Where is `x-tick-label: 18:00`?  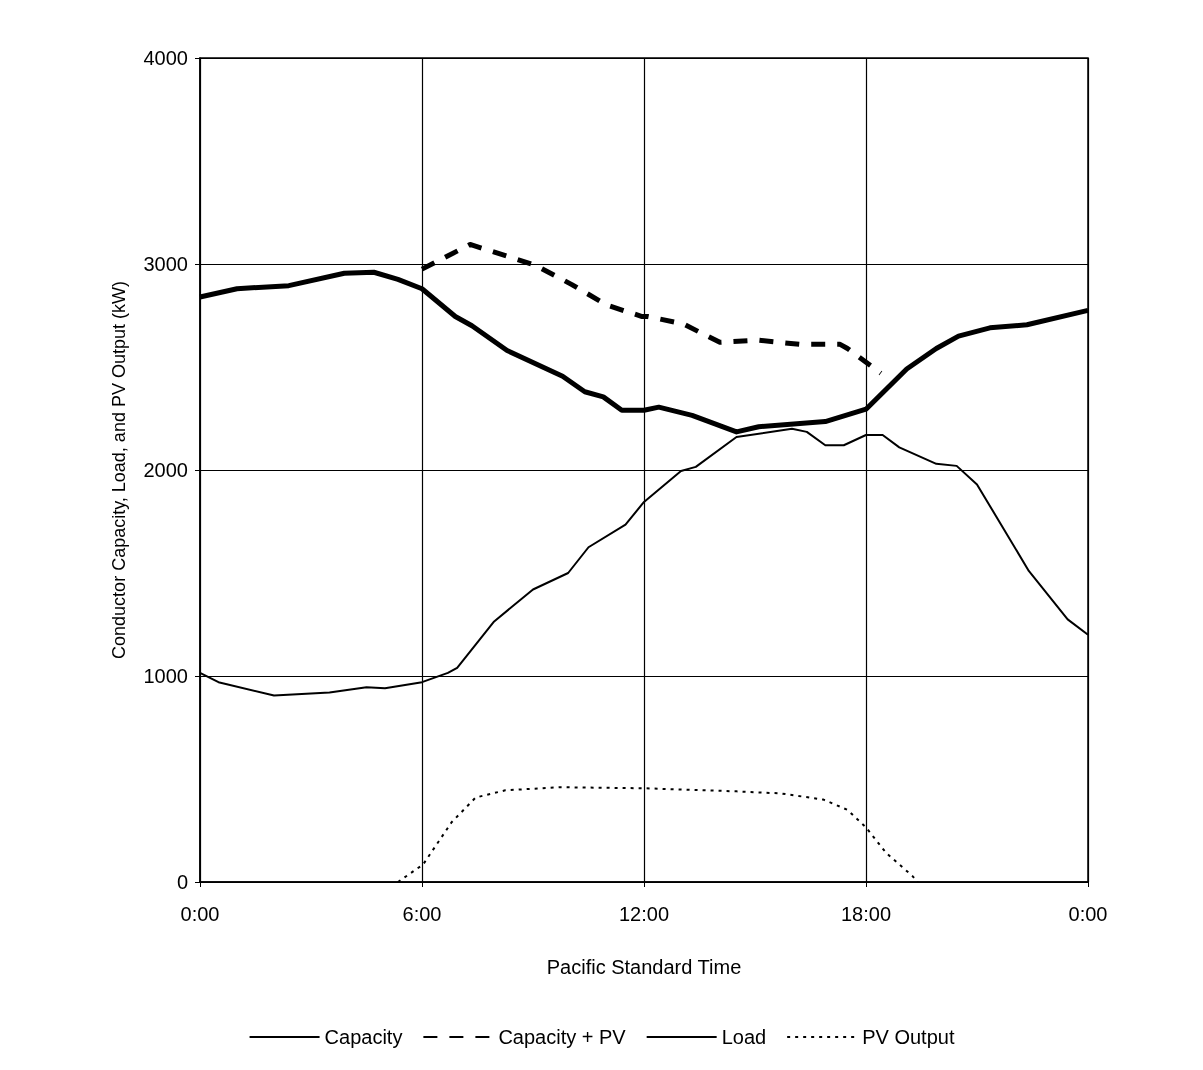
x-tick-label: 18:00 is located at coordinates (866, 914).